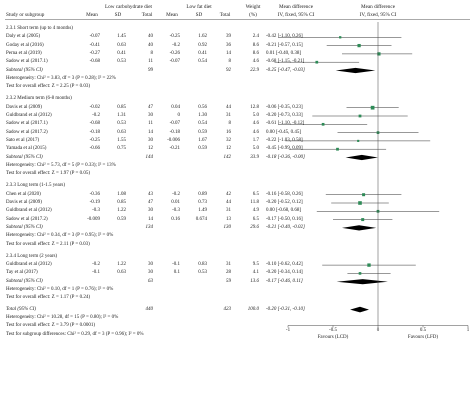  Describe the element at coordinates (93, 219) in the screenshot. I see `study-row-2-3-lc-mean: -0.009` at that location.